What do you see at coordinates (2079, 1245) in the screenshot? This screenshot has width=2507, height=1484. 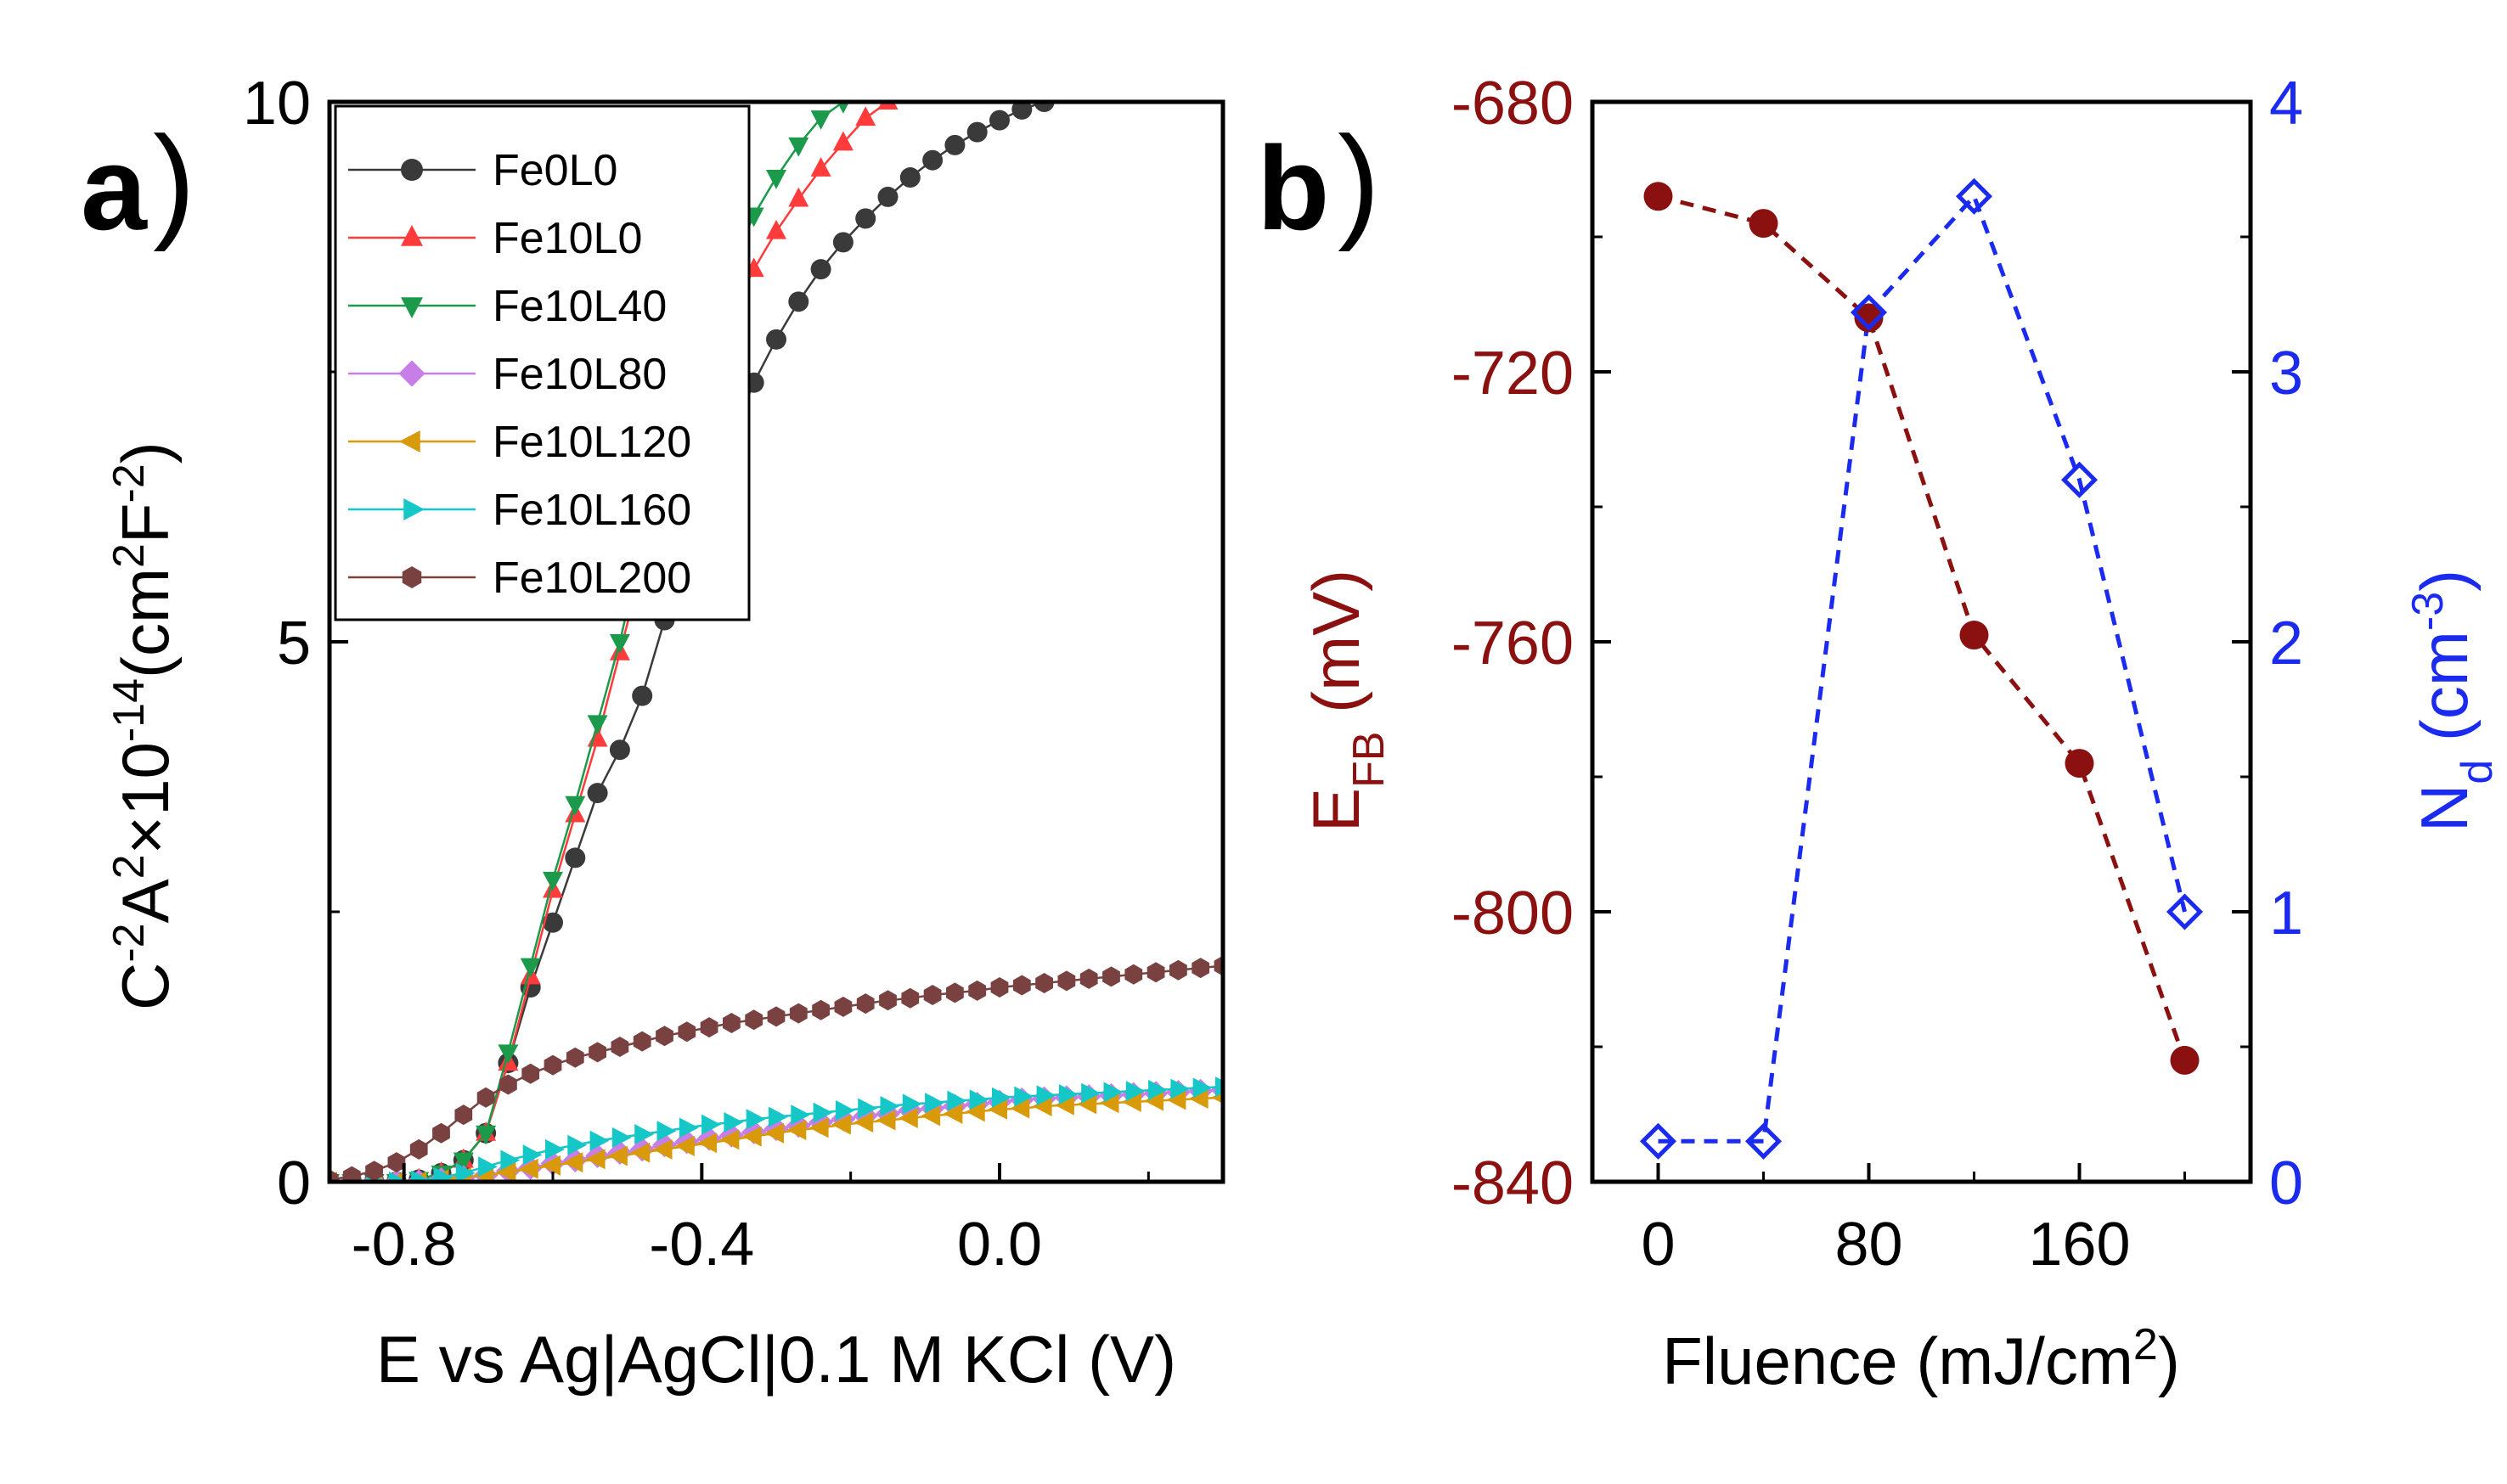 I see `x-tick-label: 160` at bounding box center [2079, 1245].